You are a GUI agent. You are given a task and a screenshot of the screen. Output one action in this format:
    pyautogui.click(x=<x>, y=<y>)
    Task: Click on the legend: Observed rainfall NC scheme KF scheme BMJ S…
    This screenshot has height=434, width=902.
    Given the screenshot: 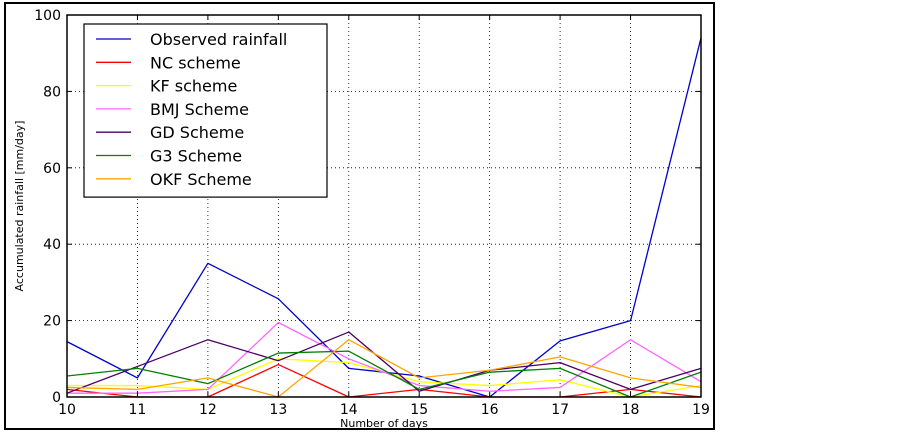 What is the action you would take?
    pyautogui.click(x=205, y=110)
    